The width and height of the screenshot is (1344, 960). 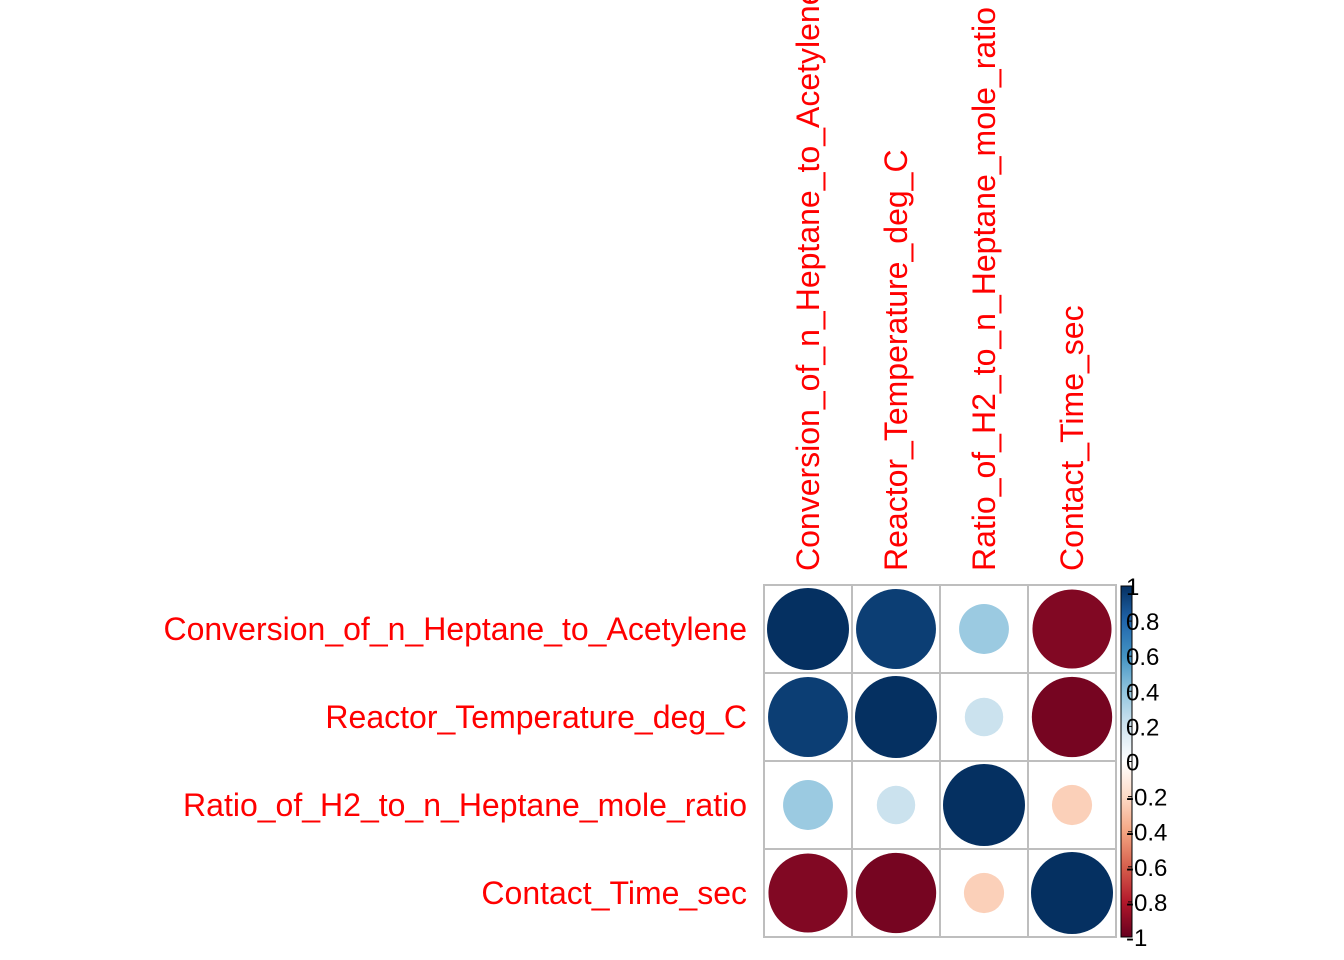 I want to click on colorbar-tick-label: -0.2, so click(x=1146, y=798).